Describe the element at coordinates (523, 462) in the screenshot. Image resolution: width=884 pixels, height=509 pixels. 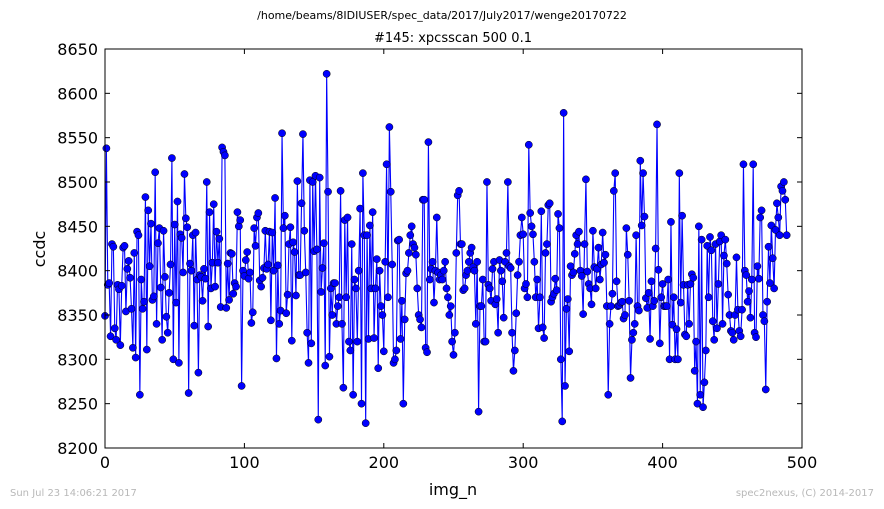
I see `x-tick-label: 300` at that location.